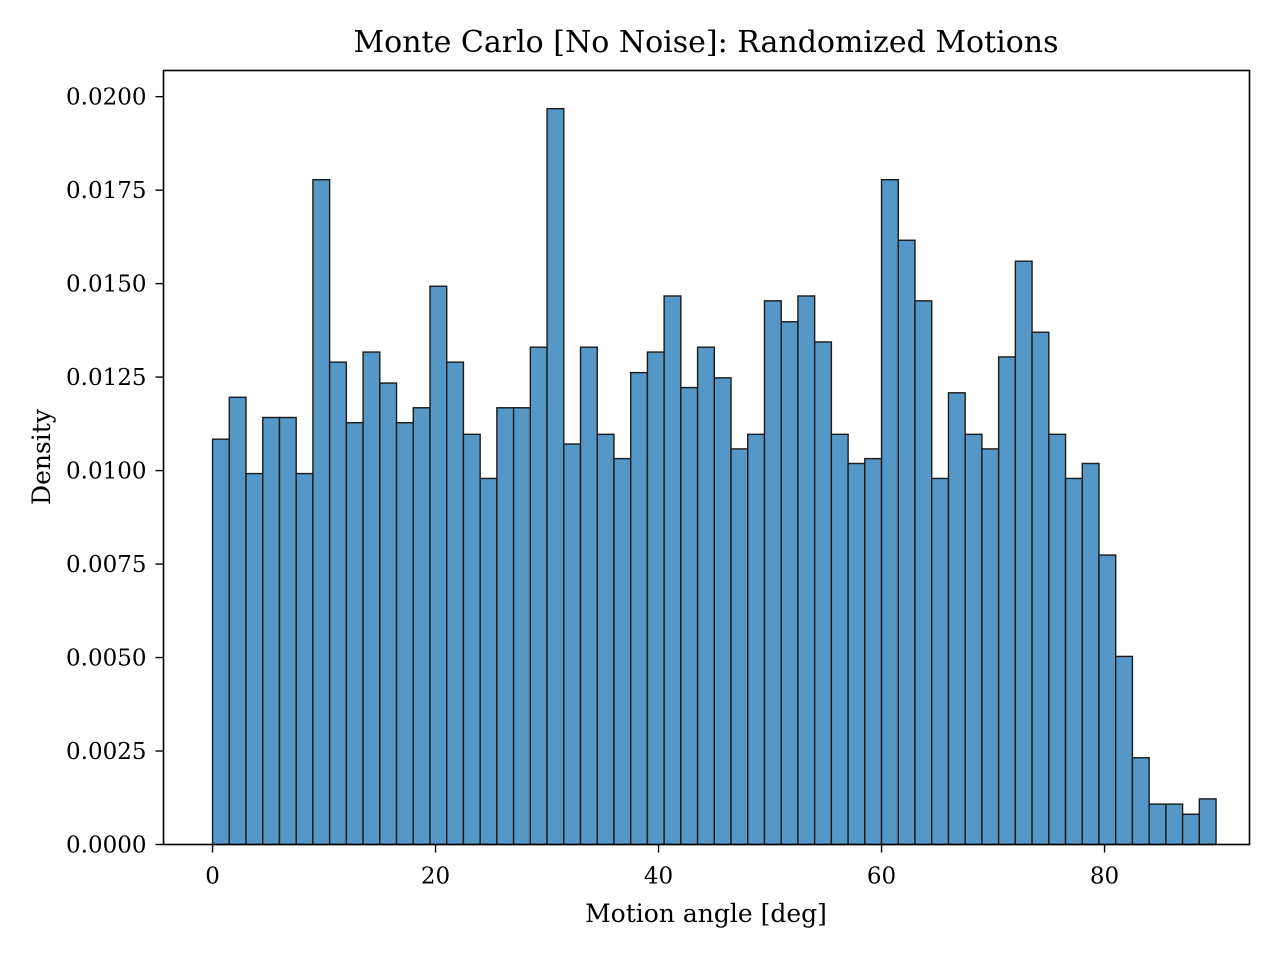 The image size is (1280, 960). I want to click on y-axis-label: Density, so click(41, 456).